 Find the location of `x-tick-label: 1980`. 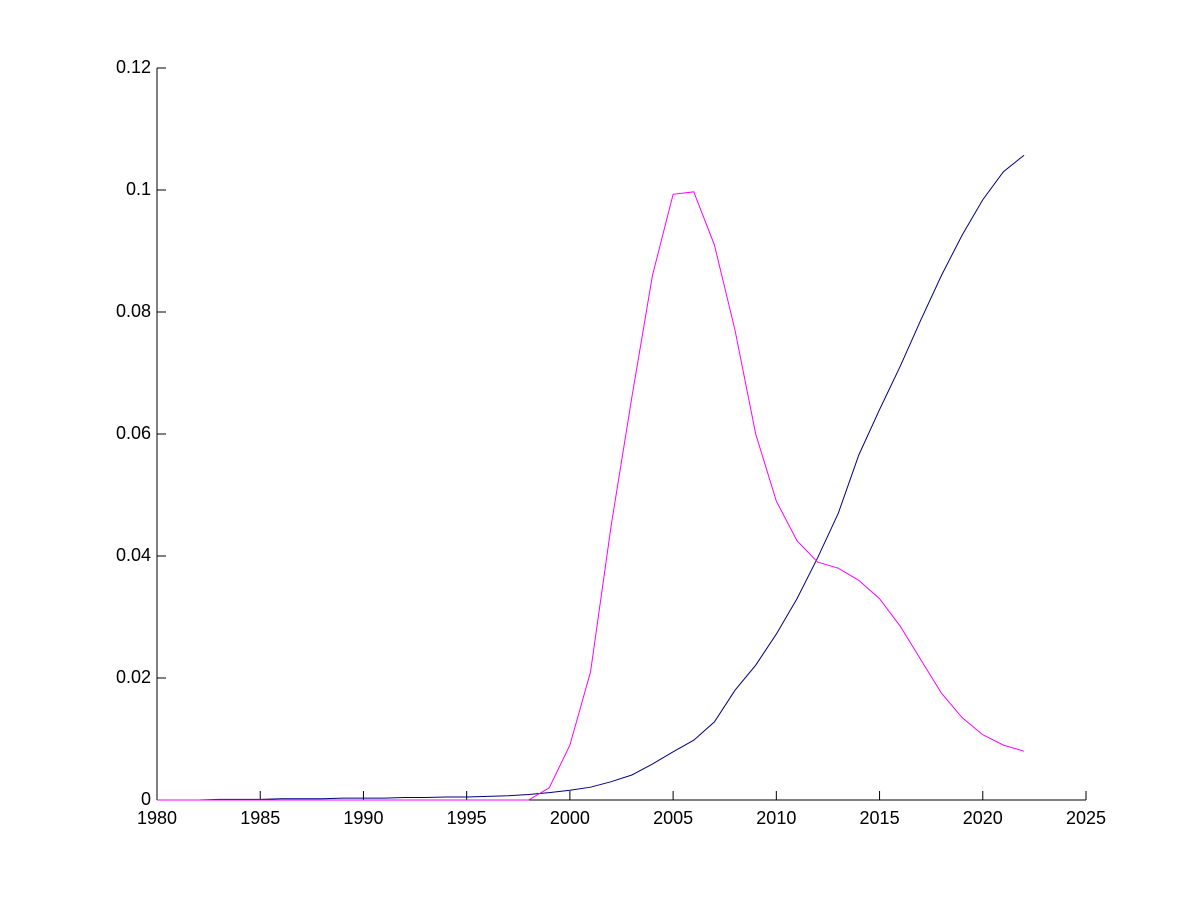

x-tick-label: 1980 is located at coordinates (157, 818).